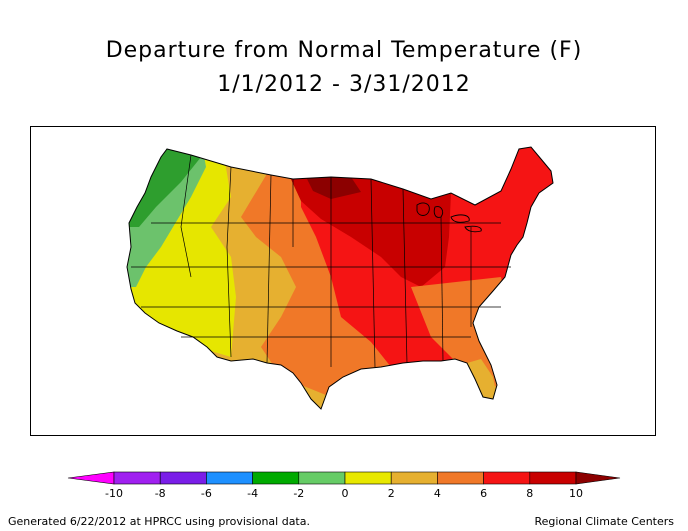  What do you see at coordinates (482, 379) in the screenshot?
I see `region-light-orange-florida` at bounding box center [482, 379].